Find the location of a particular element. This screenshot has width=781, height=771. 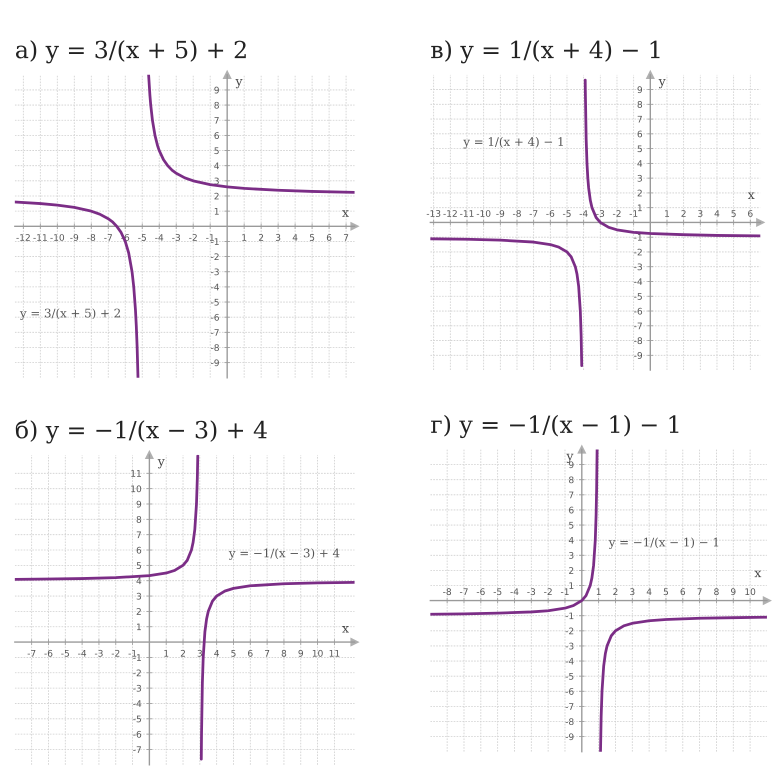

x-tick-label: -8 is located at coordinates (91, 237).